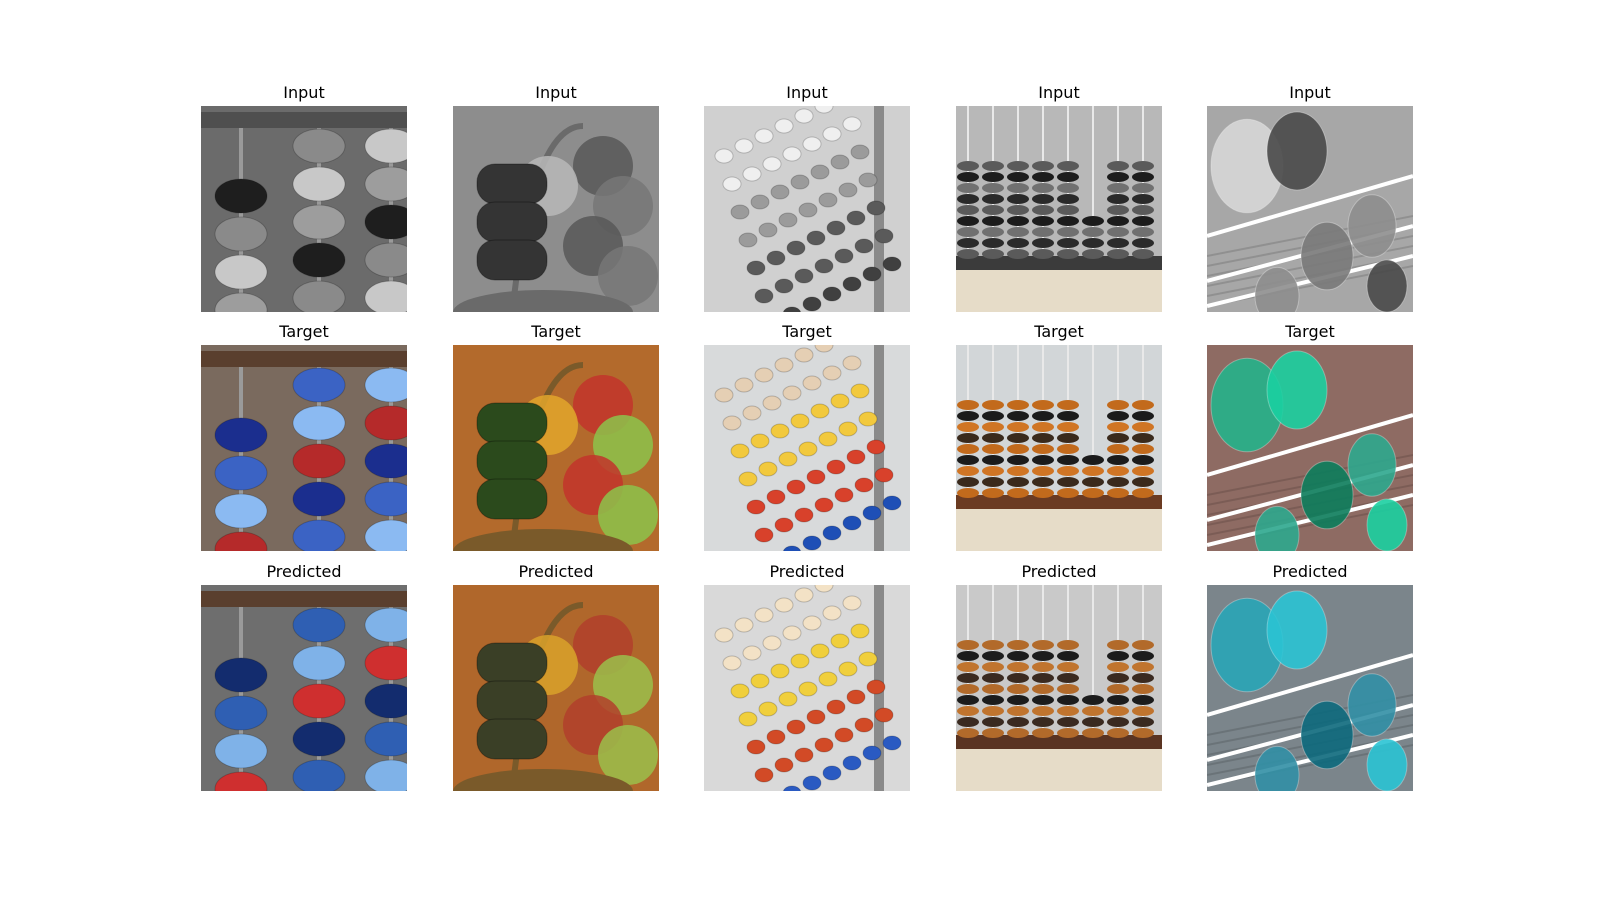 The image size is (1600, 900). Describe the element at coordinates (556, 571) in the screenshot. I see `image-title: Predicted` at that location.